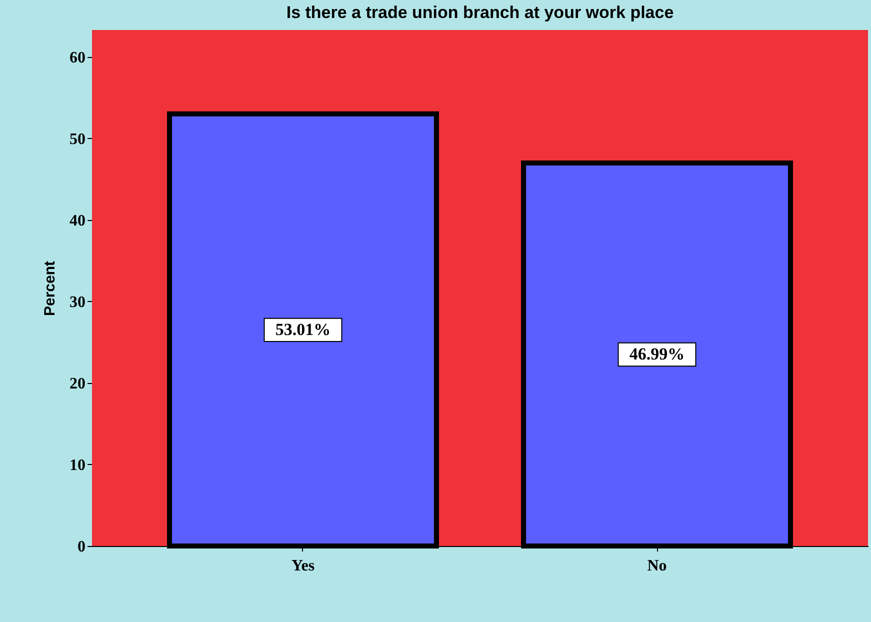  Describe the element at coordinates (78, 302) in the screenshot. I see `y-tick-label: 30` at that location.